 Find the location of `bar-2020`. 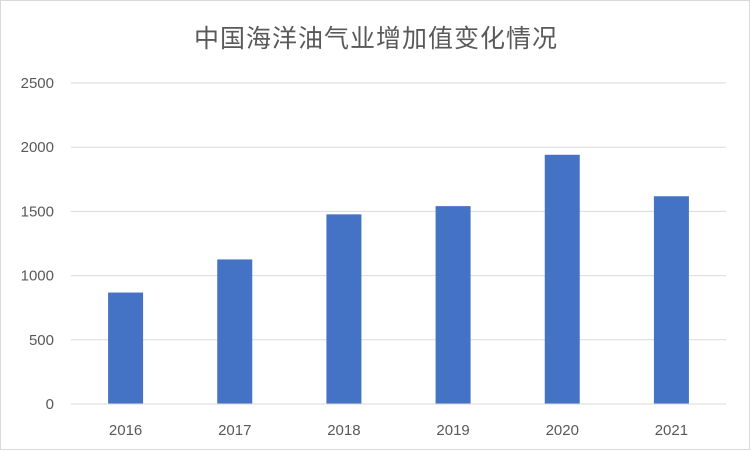

bar-2020 is located at coordinates (562, 279).